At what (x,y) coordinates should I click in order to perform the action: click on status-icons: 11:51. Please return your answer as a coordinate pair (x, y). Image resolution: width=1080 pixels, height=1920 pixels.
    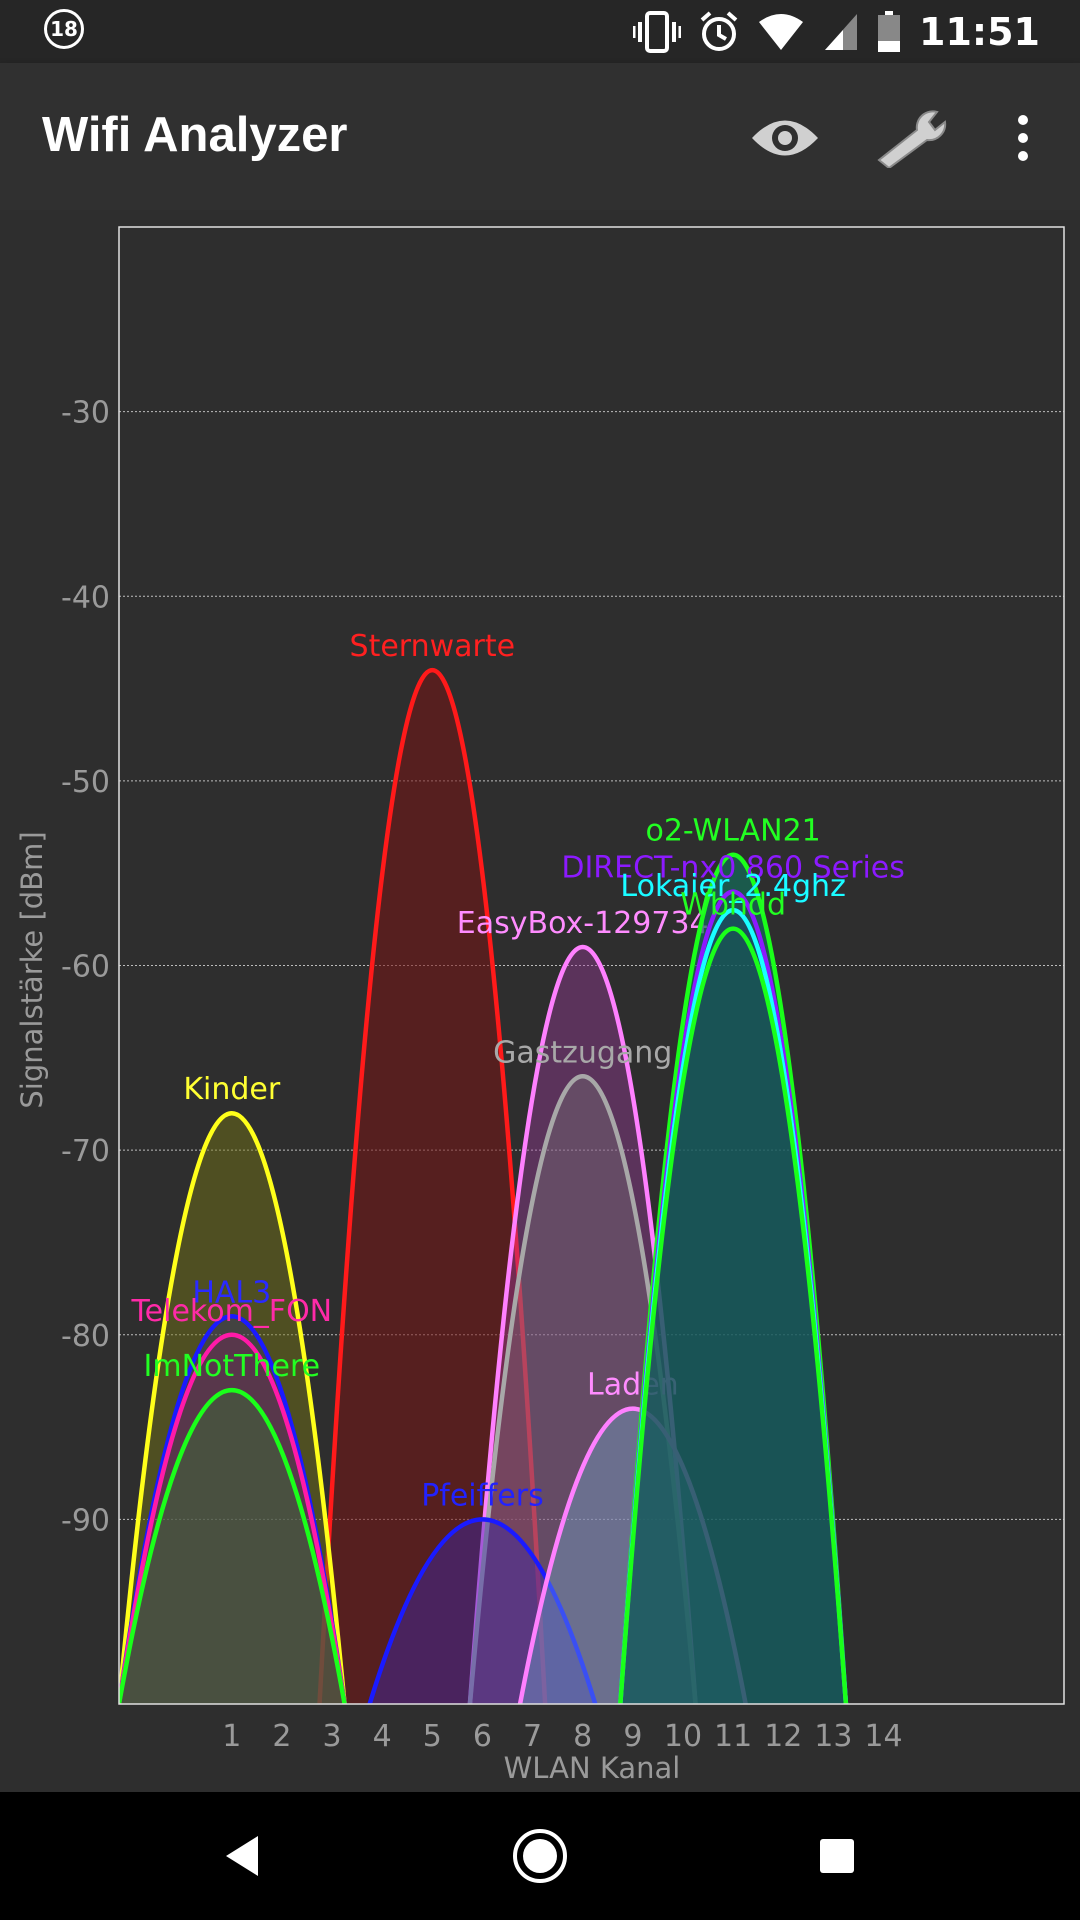
    Looking at the image, I should click on (836, 32).